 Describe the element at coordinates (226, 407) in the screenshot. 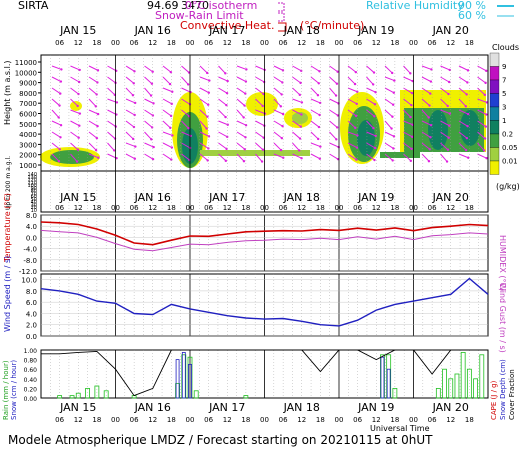

I see `day-label: JAN 17` at that location.